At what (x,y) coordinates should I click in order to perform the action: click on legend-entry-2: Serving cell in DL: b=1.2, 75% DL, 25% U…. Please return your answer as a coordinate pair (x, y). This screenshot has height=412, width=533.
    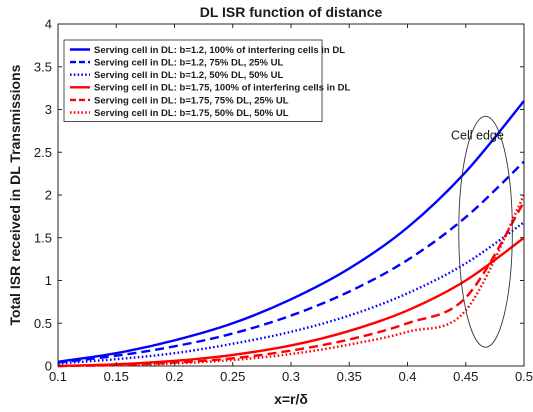
    Looking at the image, I should click on (188, 63).